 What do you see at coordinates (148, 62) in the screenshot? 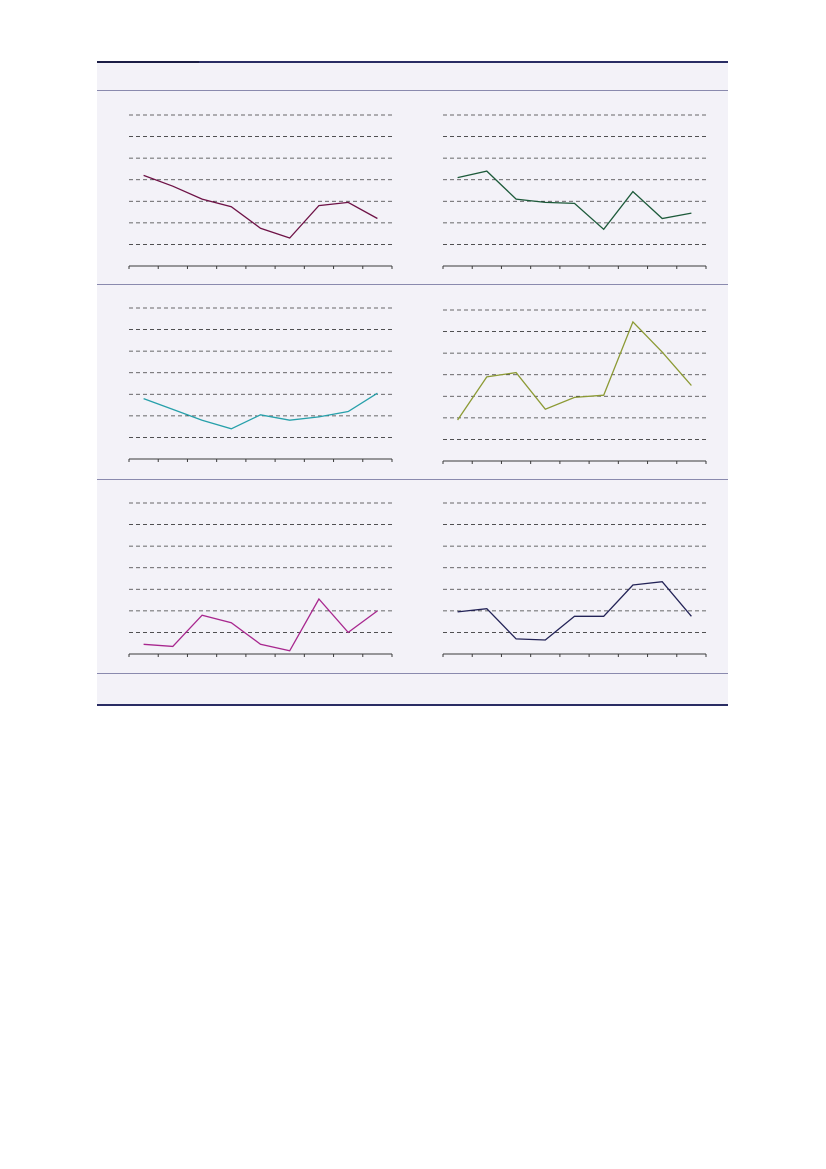
I see `header-rule-accent` at bounding box center [148, 62].